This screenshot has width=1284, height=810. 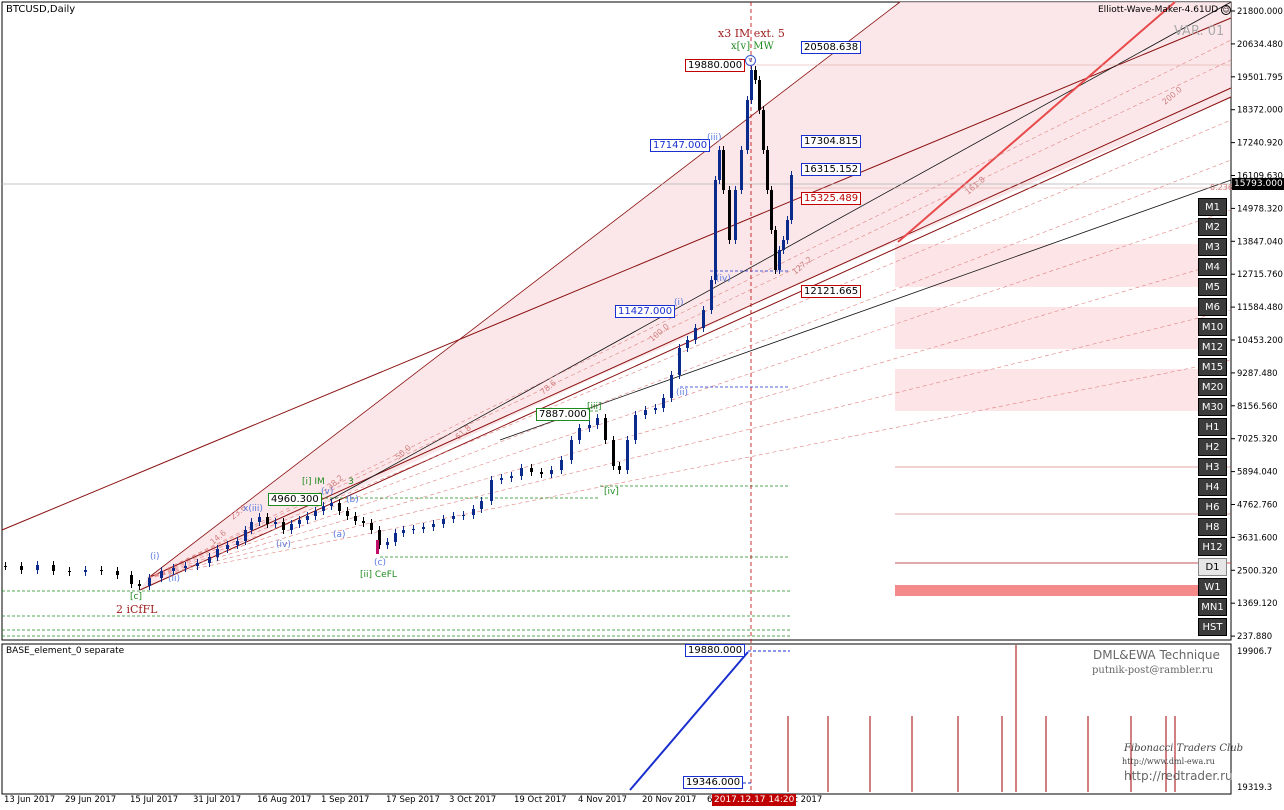 I want to click on wave-label-top: x[v] MW, so click(x=752, y=46).